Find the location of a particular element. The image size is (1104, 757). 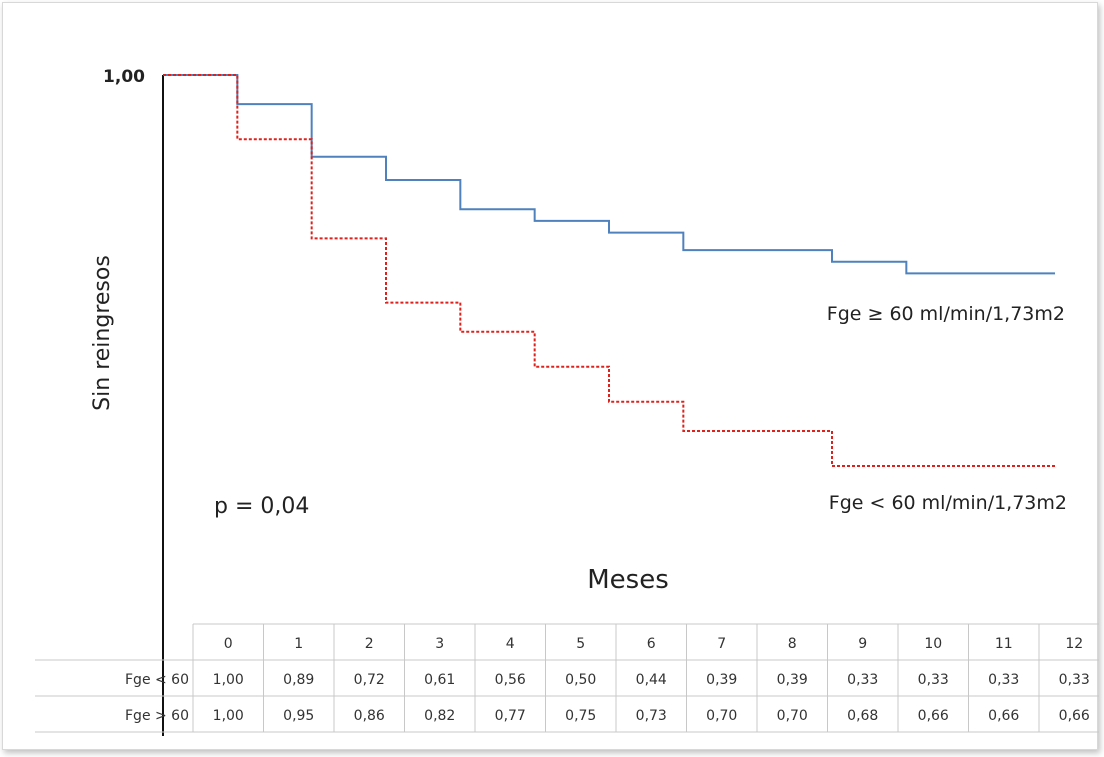

table-cell: 0,44 is located at coordinates (651, 680).